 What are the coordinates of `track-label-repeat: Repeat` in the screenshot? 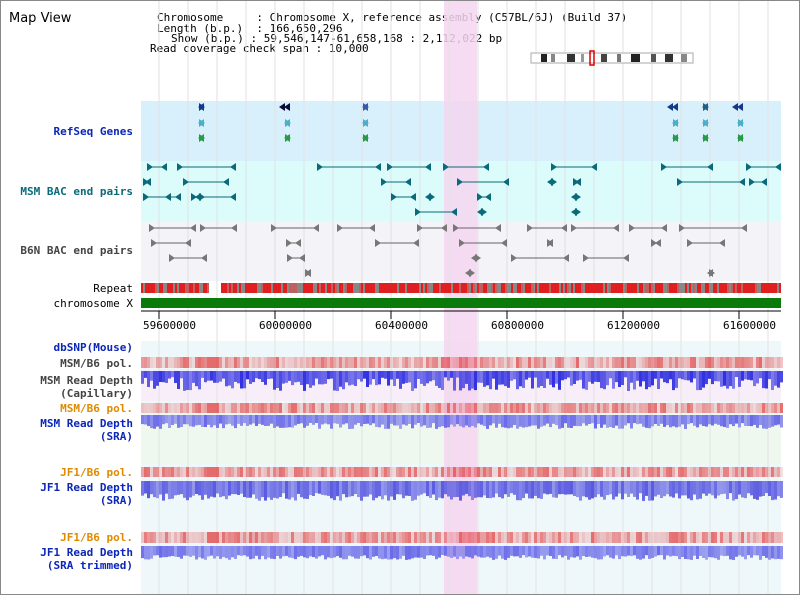 It's located at (113, 288).